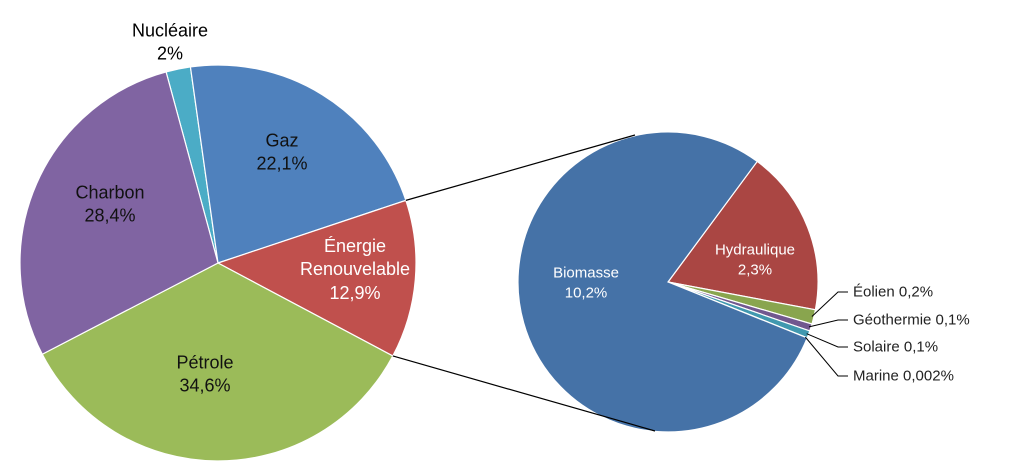 The height and width of the screenshot is (475, 1011). Describe the element at coordinates (355, 257) in the screenshot. I see `slice-name: Énergie Renouvelable` at that location.